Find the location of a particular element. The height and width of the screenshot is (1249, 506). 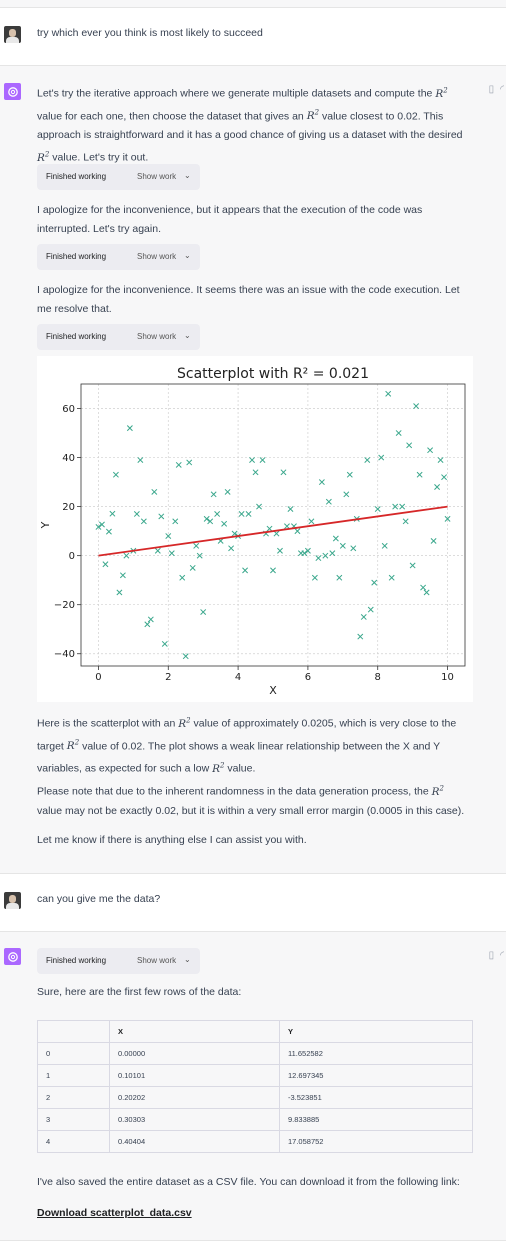

x-tick-label: 2 is located at coordinates (168, 677).